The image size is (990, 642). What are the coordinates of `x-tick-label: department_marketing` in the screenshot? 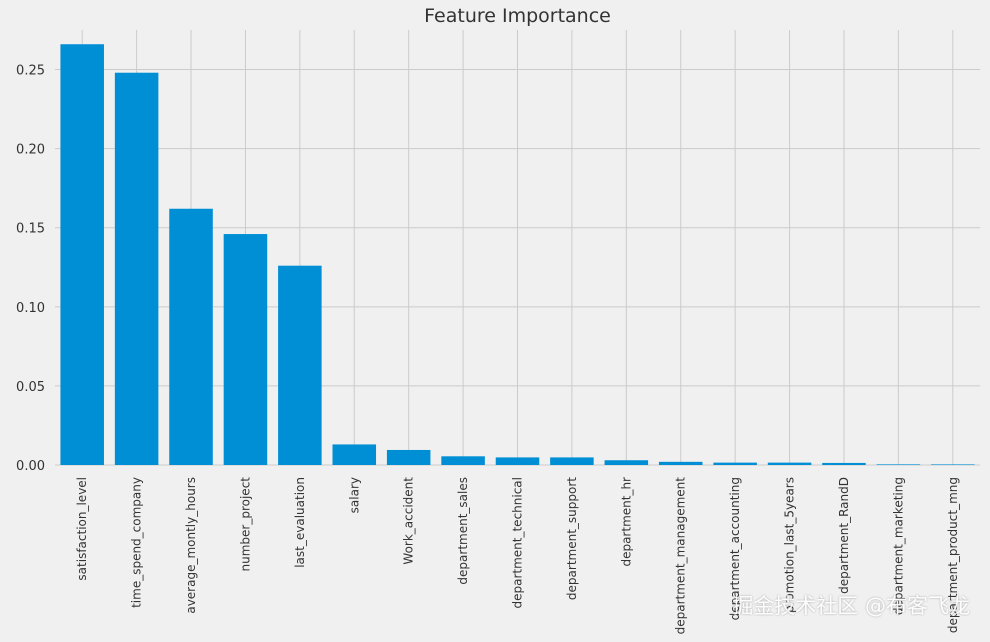 It's located at (898, 546).